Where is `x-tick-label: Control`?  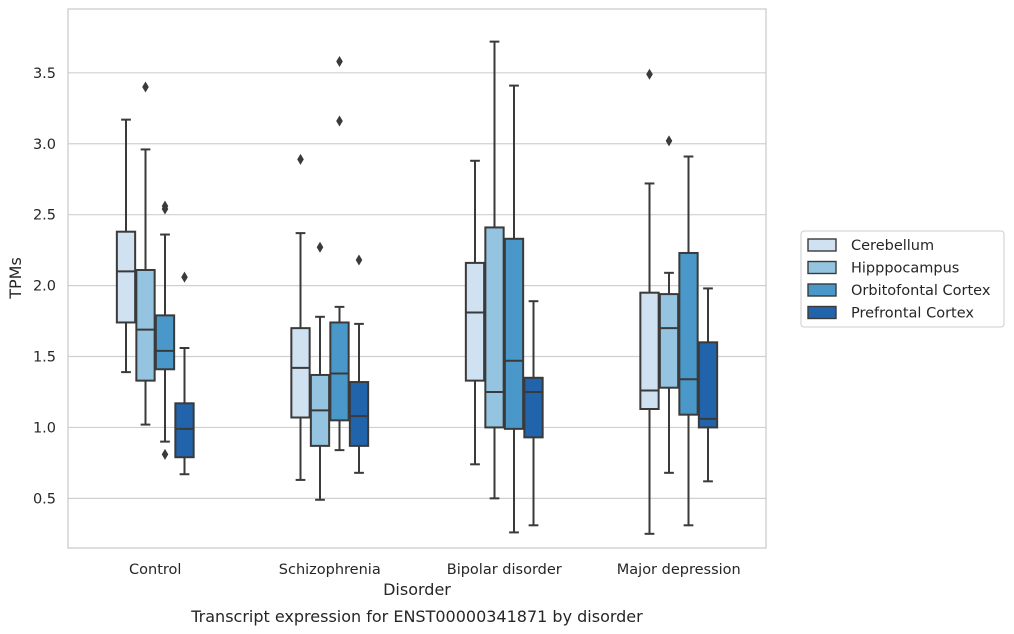 x-tick-label: Control is located at coordinates (155, 570).